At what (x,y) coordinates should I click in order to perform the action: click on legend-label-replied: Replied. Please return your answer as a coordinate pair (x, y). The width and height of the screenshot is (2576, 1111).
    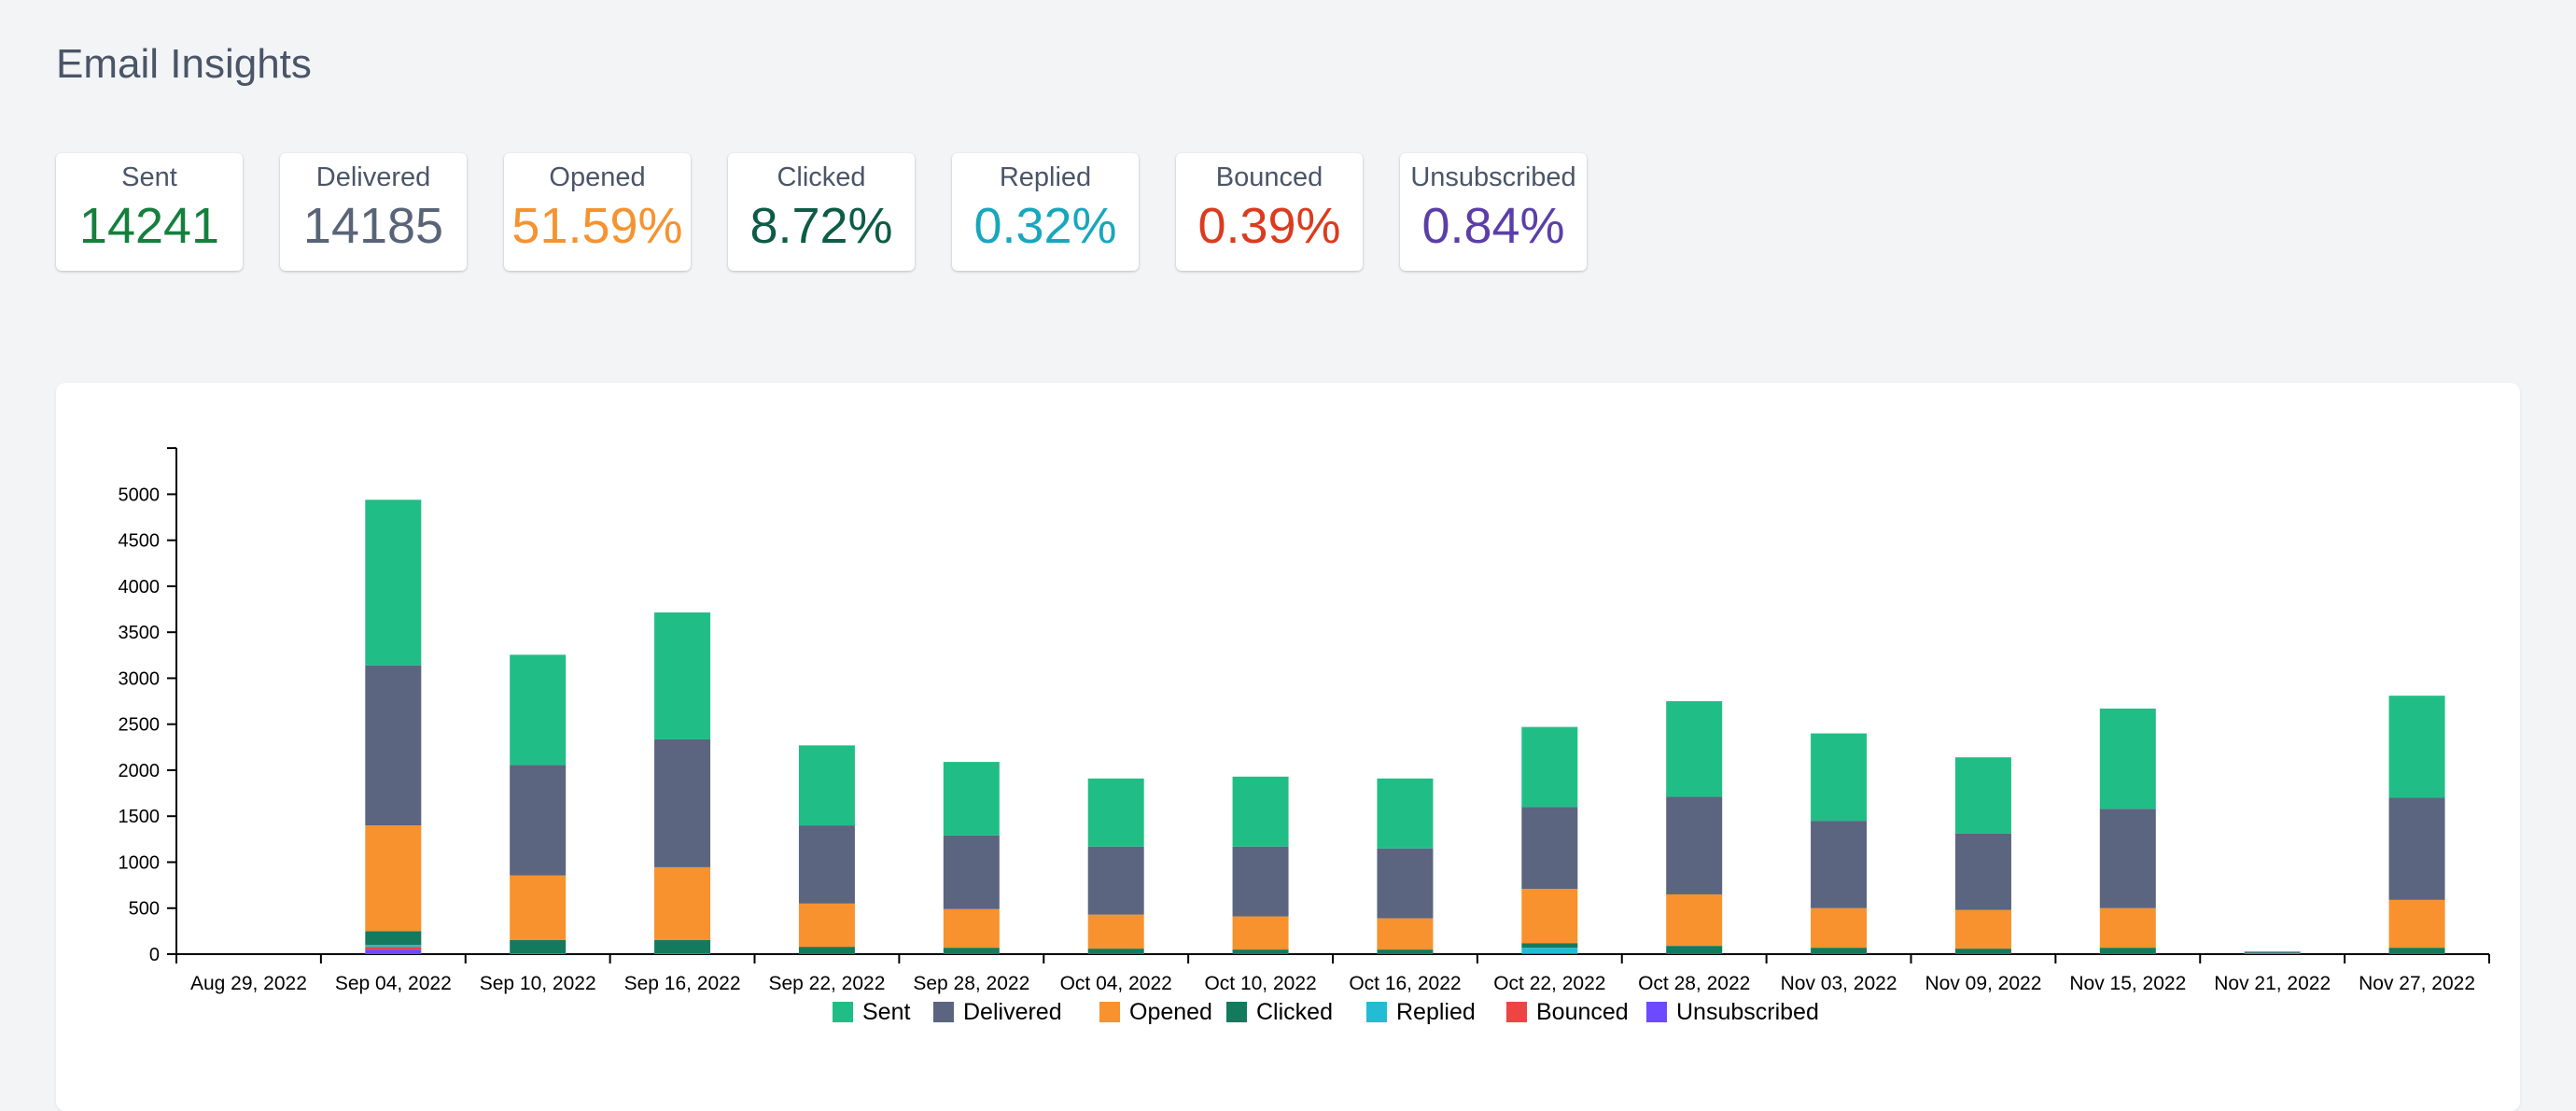
    Looking at the image, I should click on (1436, 1012).